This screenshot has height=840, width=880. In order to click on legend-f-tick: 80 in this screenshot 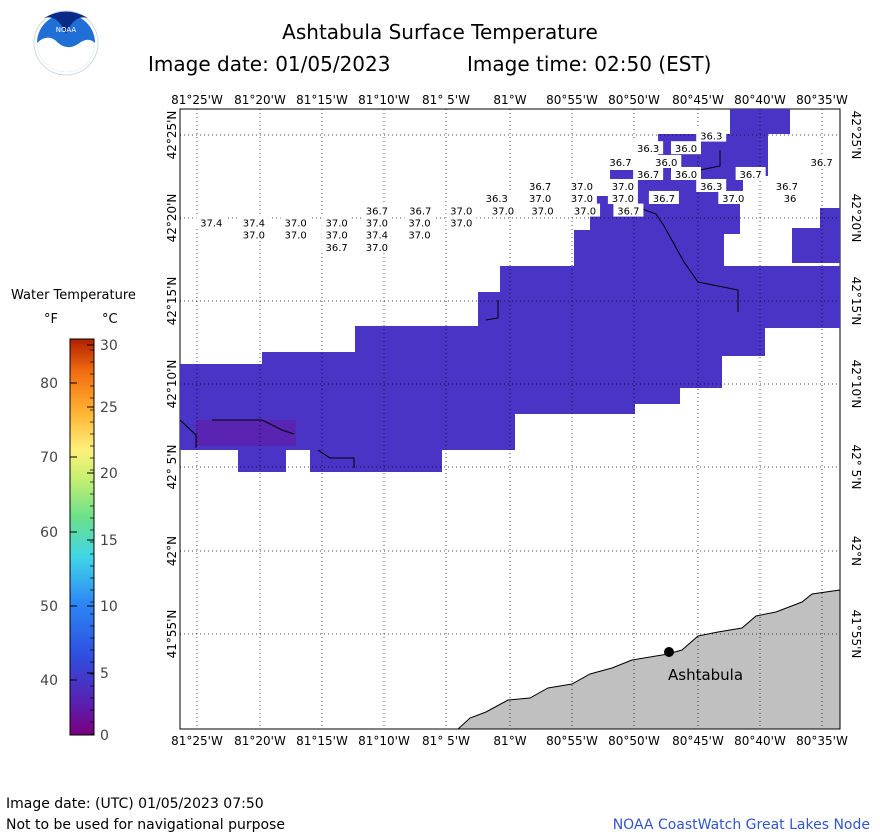, I will do `click(49, 384)`.